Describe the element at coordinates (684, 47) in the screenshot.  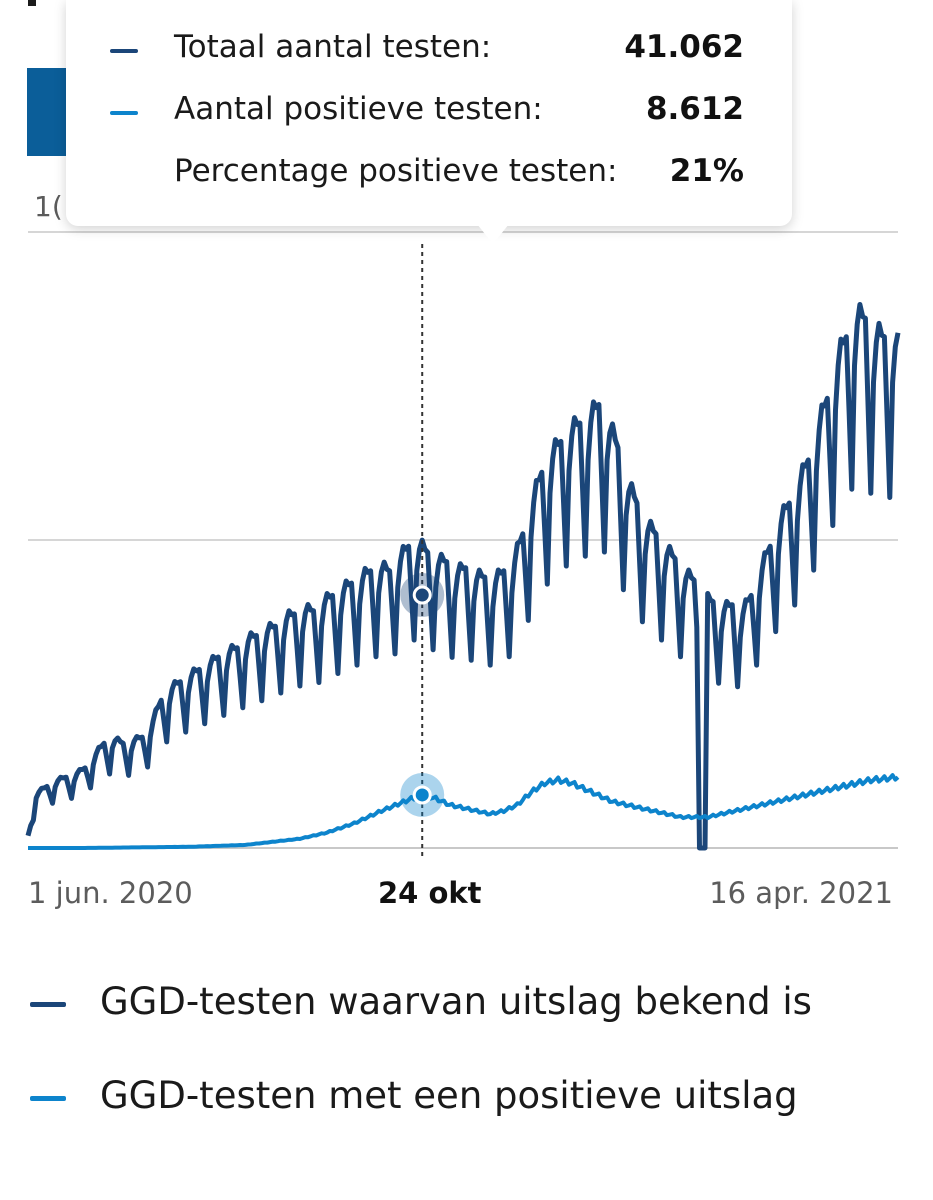
I see `tooltip-value-total: 41.062` at that location.